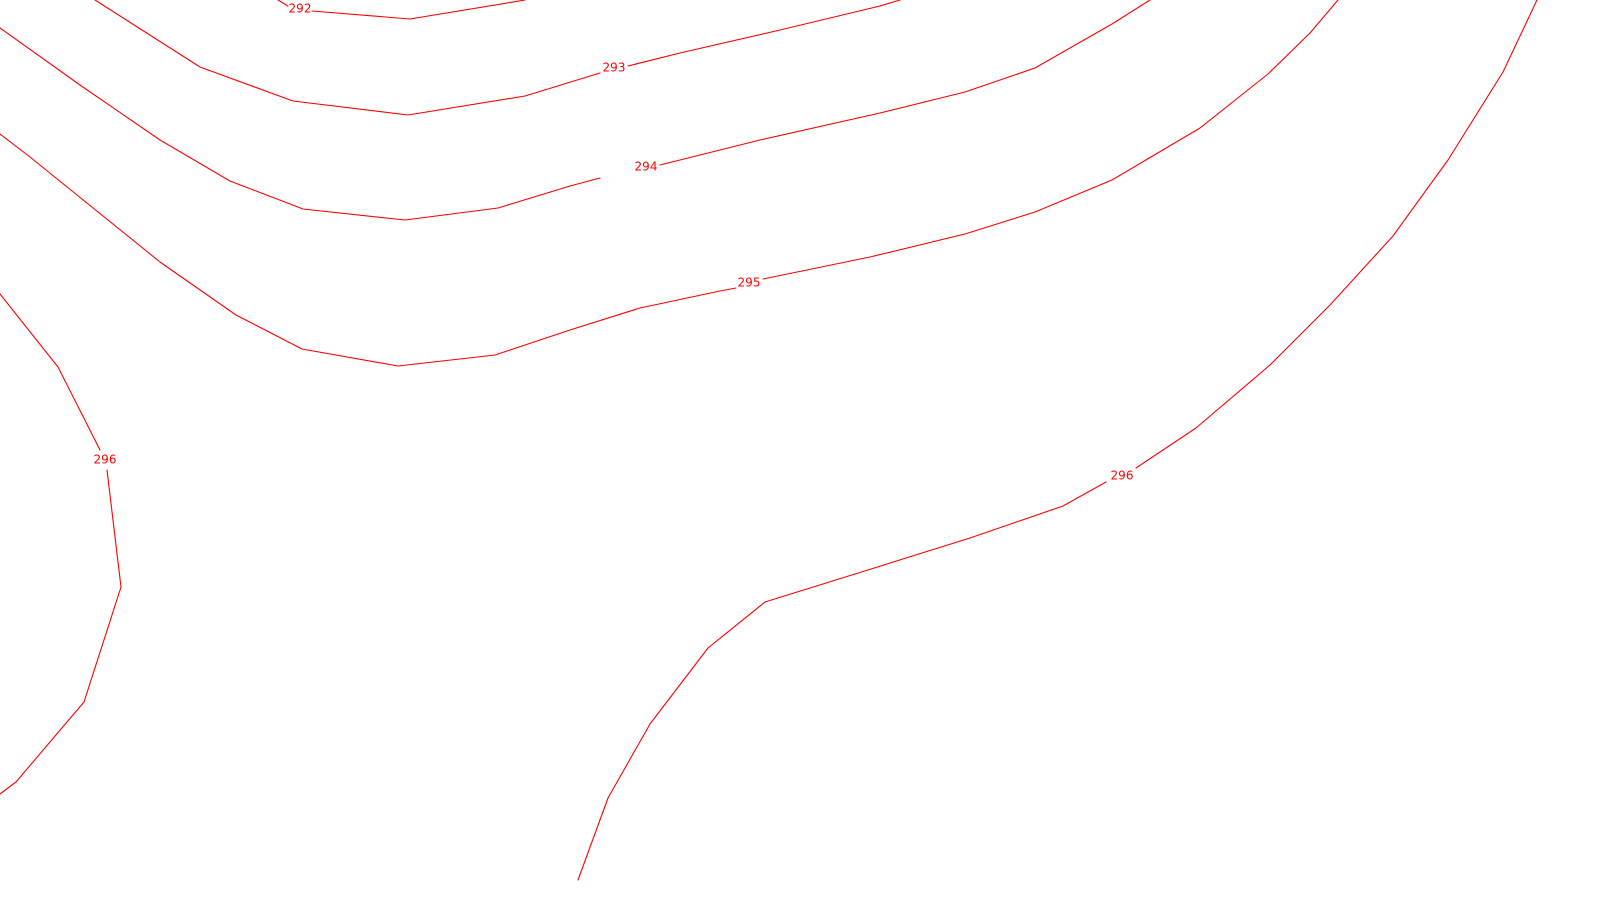 This screenshot has width=1600, height=900. What do you see at coordinates (1122, 476) in the screenshot?
I see `contour-label-296-right: 296` at bounding box center [1122, 476].